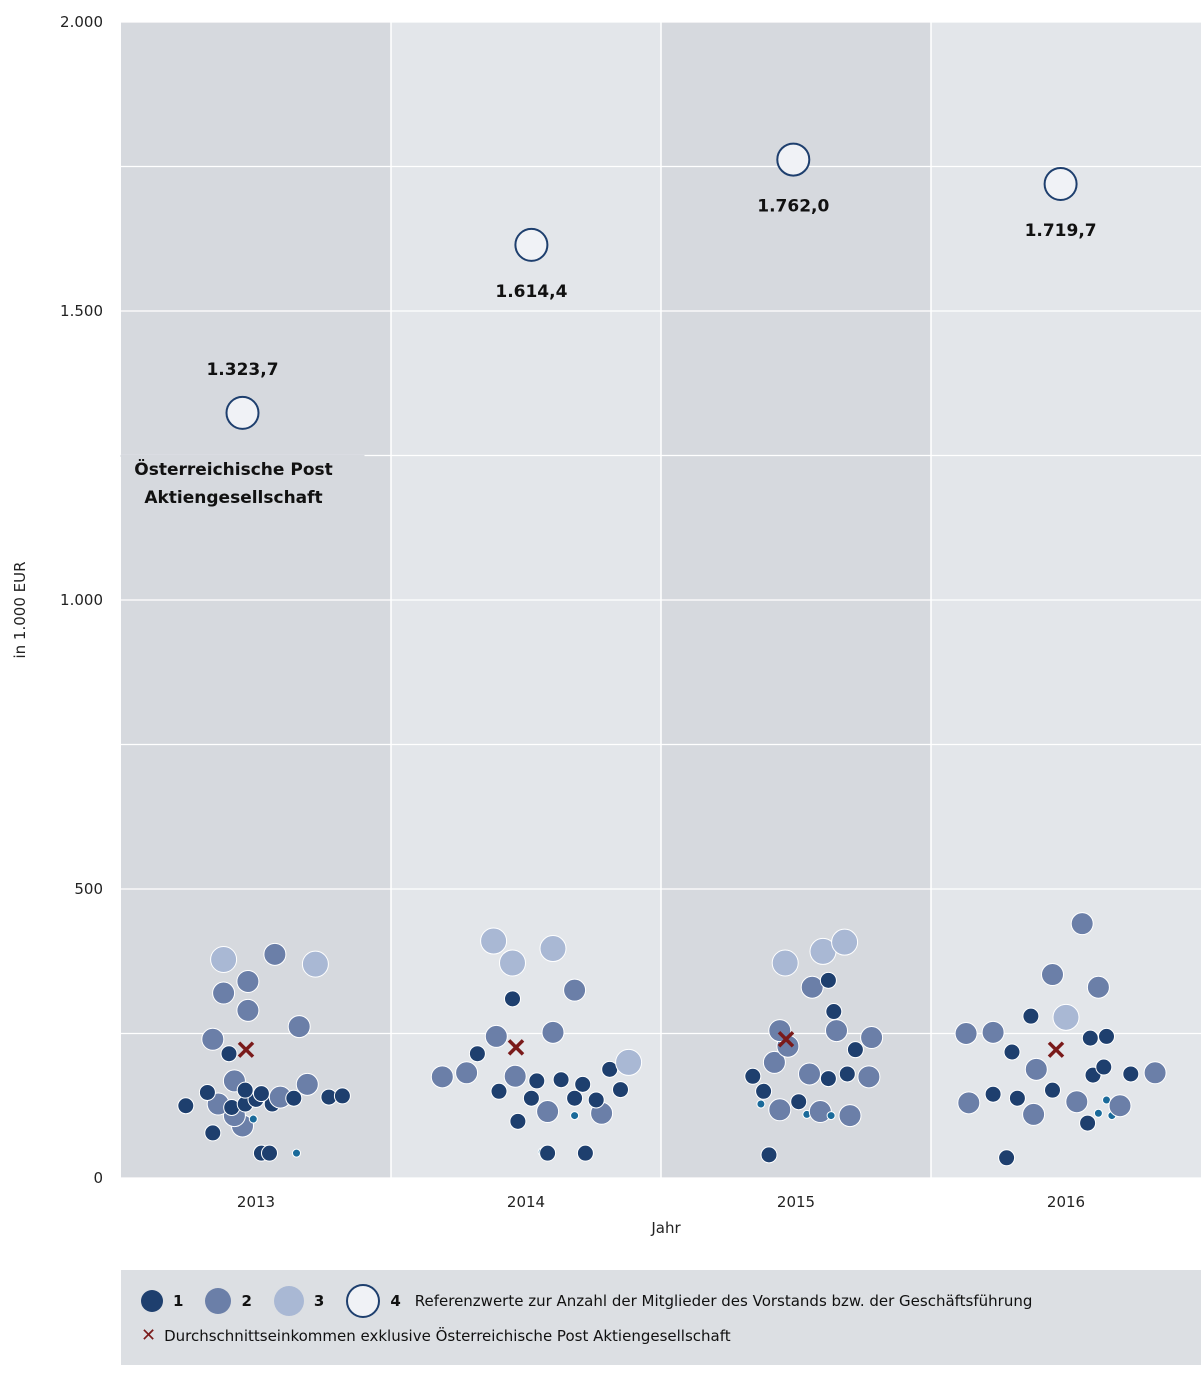 This screenshot has height=1373, width=1201. I want to click on legend-label-1: 1, so click(178, 1301).